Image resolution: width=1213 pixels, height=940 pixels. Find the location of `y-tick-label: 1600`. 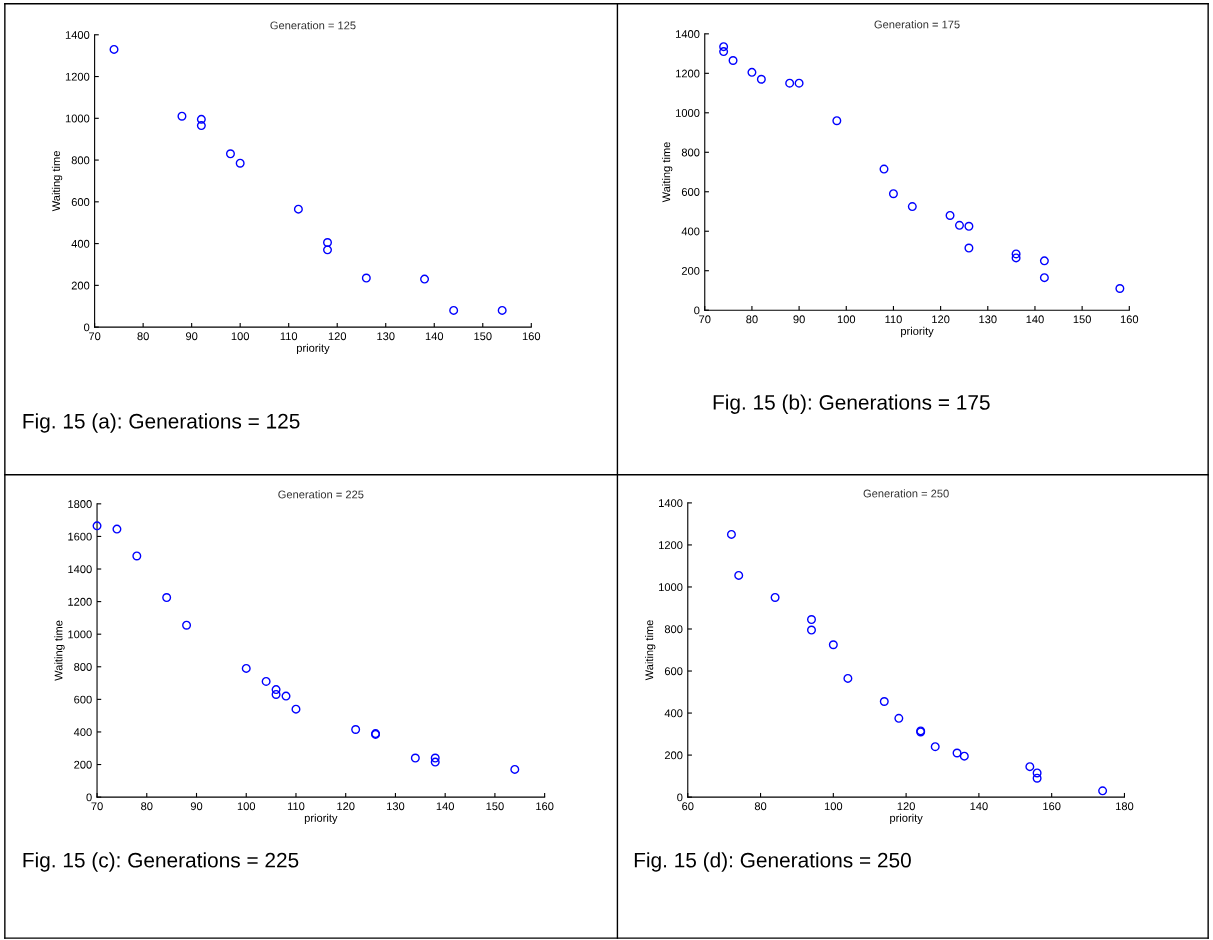

y-tick-label: 1600 is located at coordinates (80, 536).